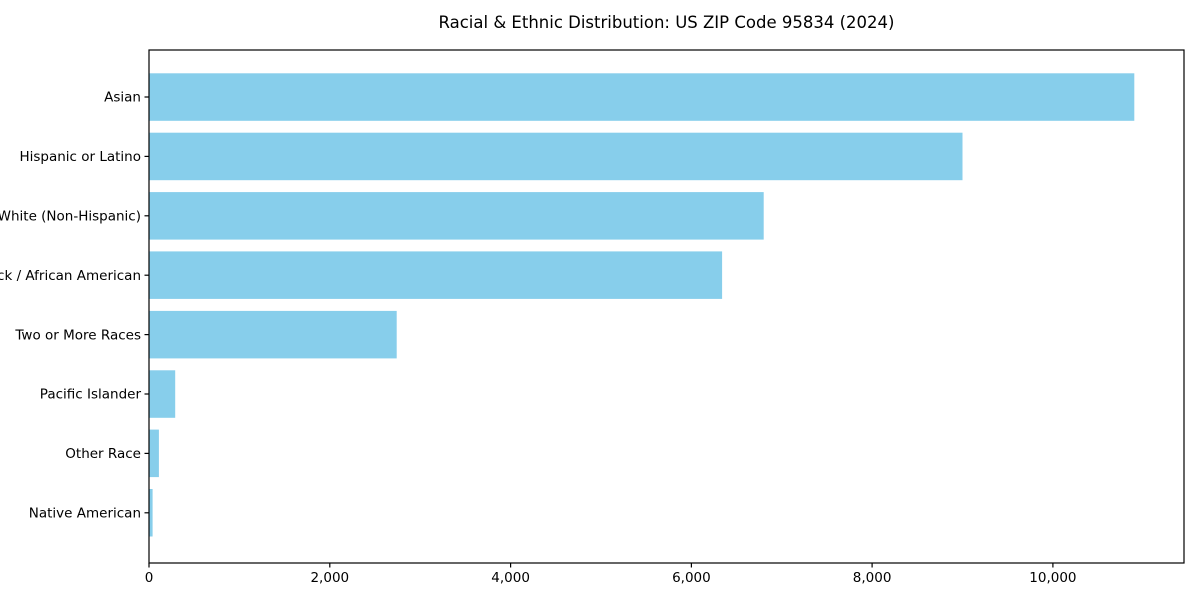 The height and width of the screenshot is (600, 1200). What do you see at coordinates (691, 578) in the screenshot?
I see `x-tick-label: 6,000` at bounding box center [691, 578].